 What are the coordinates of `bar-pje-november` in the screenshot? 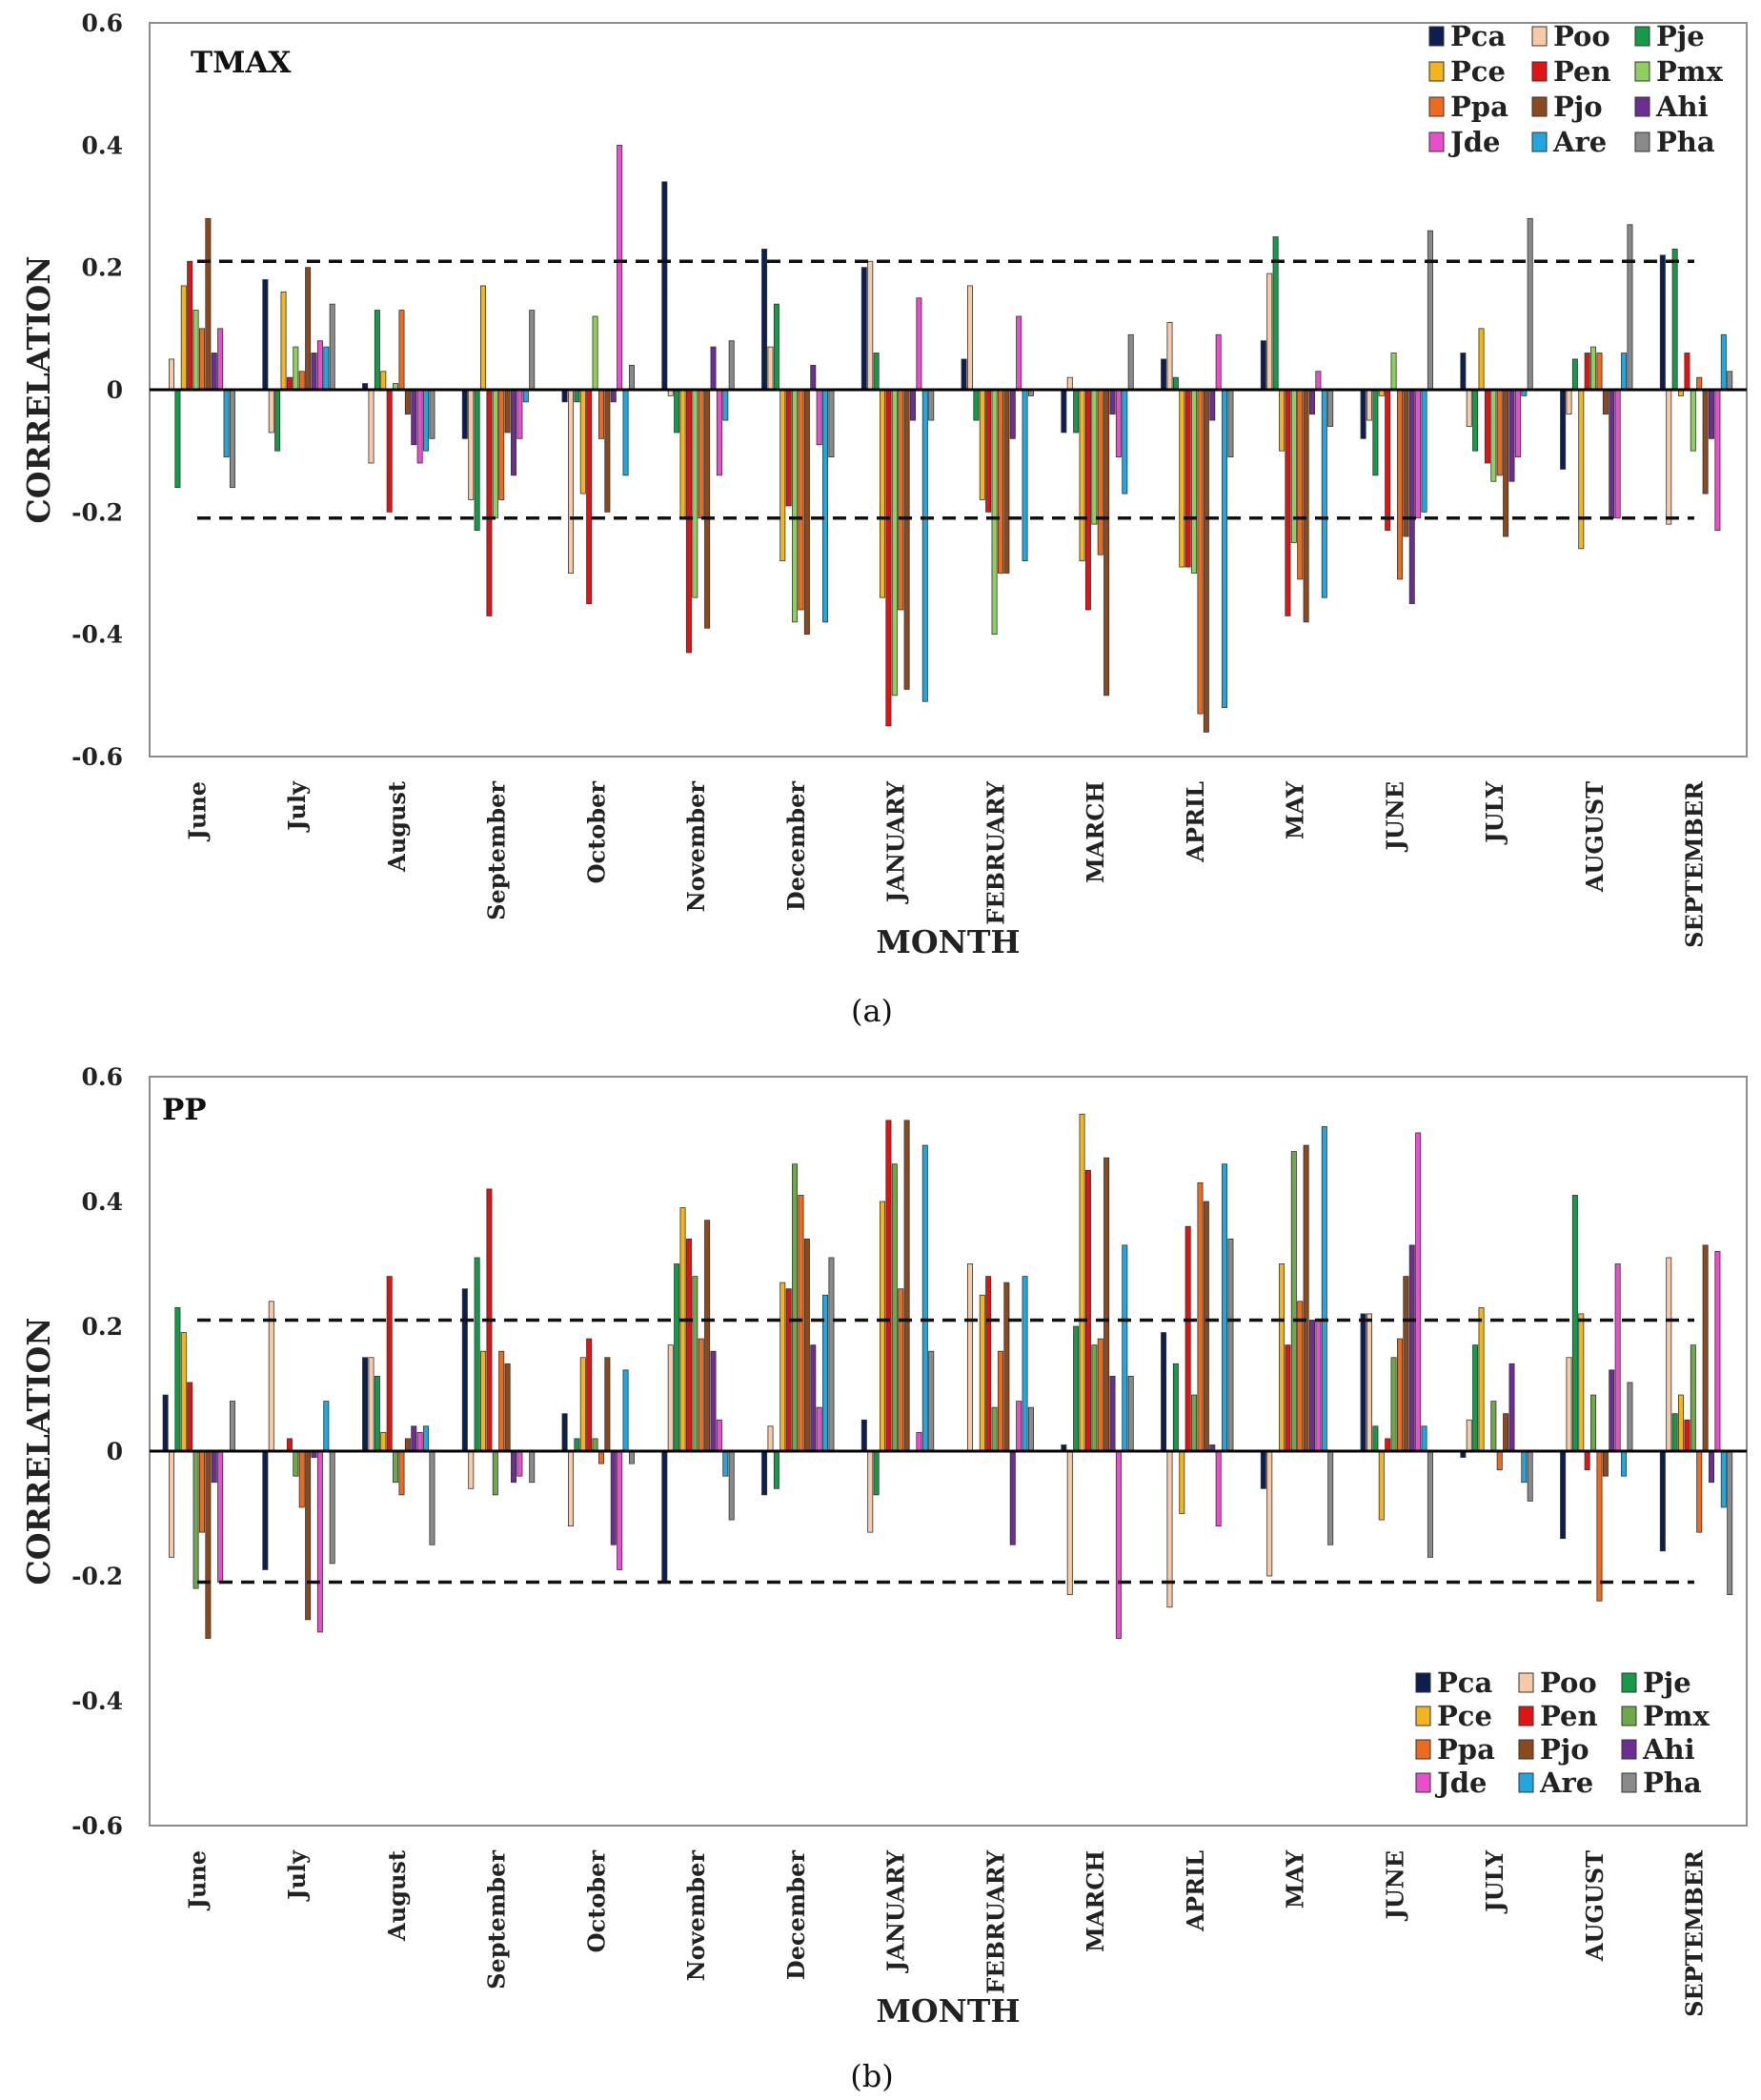 It's located at (677, 1357).